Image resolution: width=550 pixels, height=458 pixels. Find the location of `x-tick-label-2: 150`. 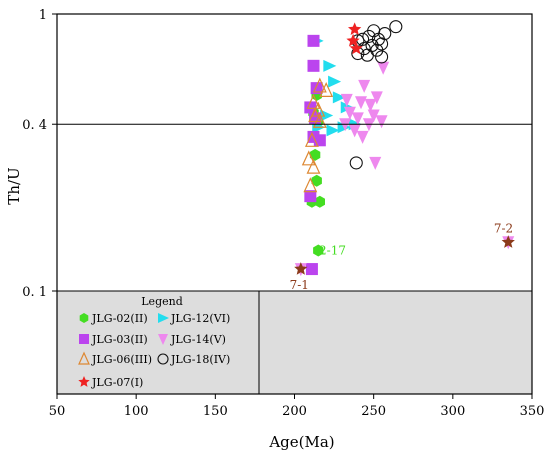

x-tick-label-2: 150 is located at coordinates (215, 411).